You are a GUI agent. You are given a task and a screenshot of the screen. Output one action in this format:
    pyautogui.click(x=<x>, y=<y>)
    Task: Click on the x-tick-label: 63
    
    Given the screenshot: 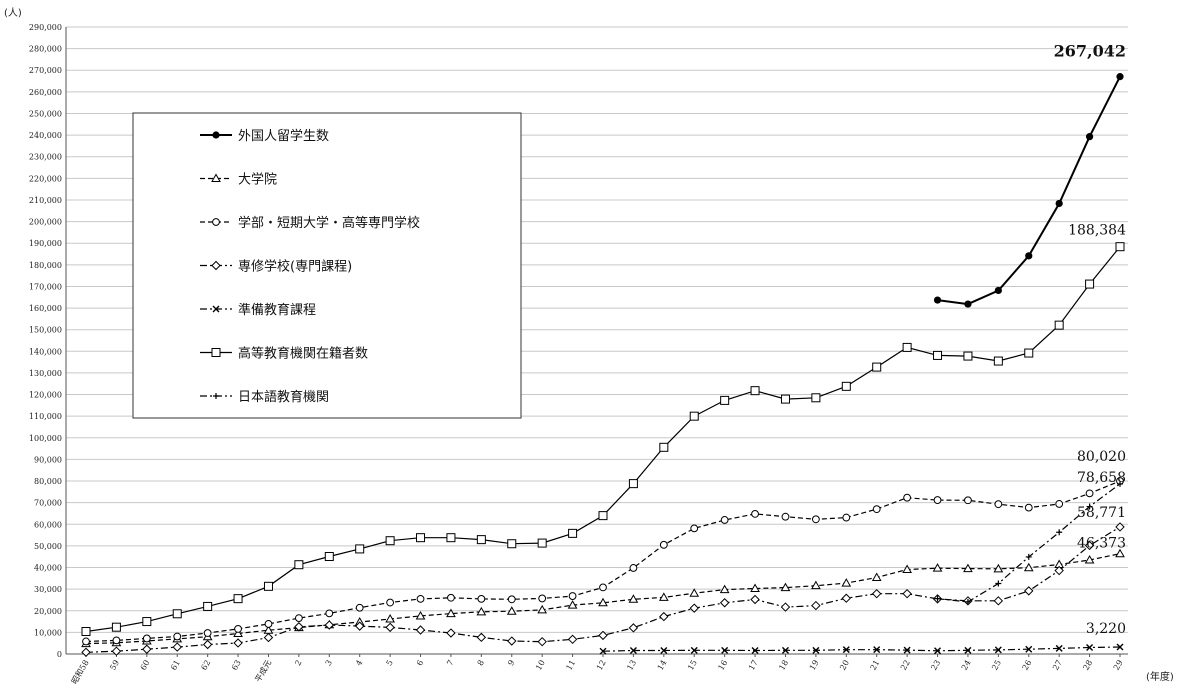 What is the action you would take?
    pyautogui.click(x=236, y=665)
    